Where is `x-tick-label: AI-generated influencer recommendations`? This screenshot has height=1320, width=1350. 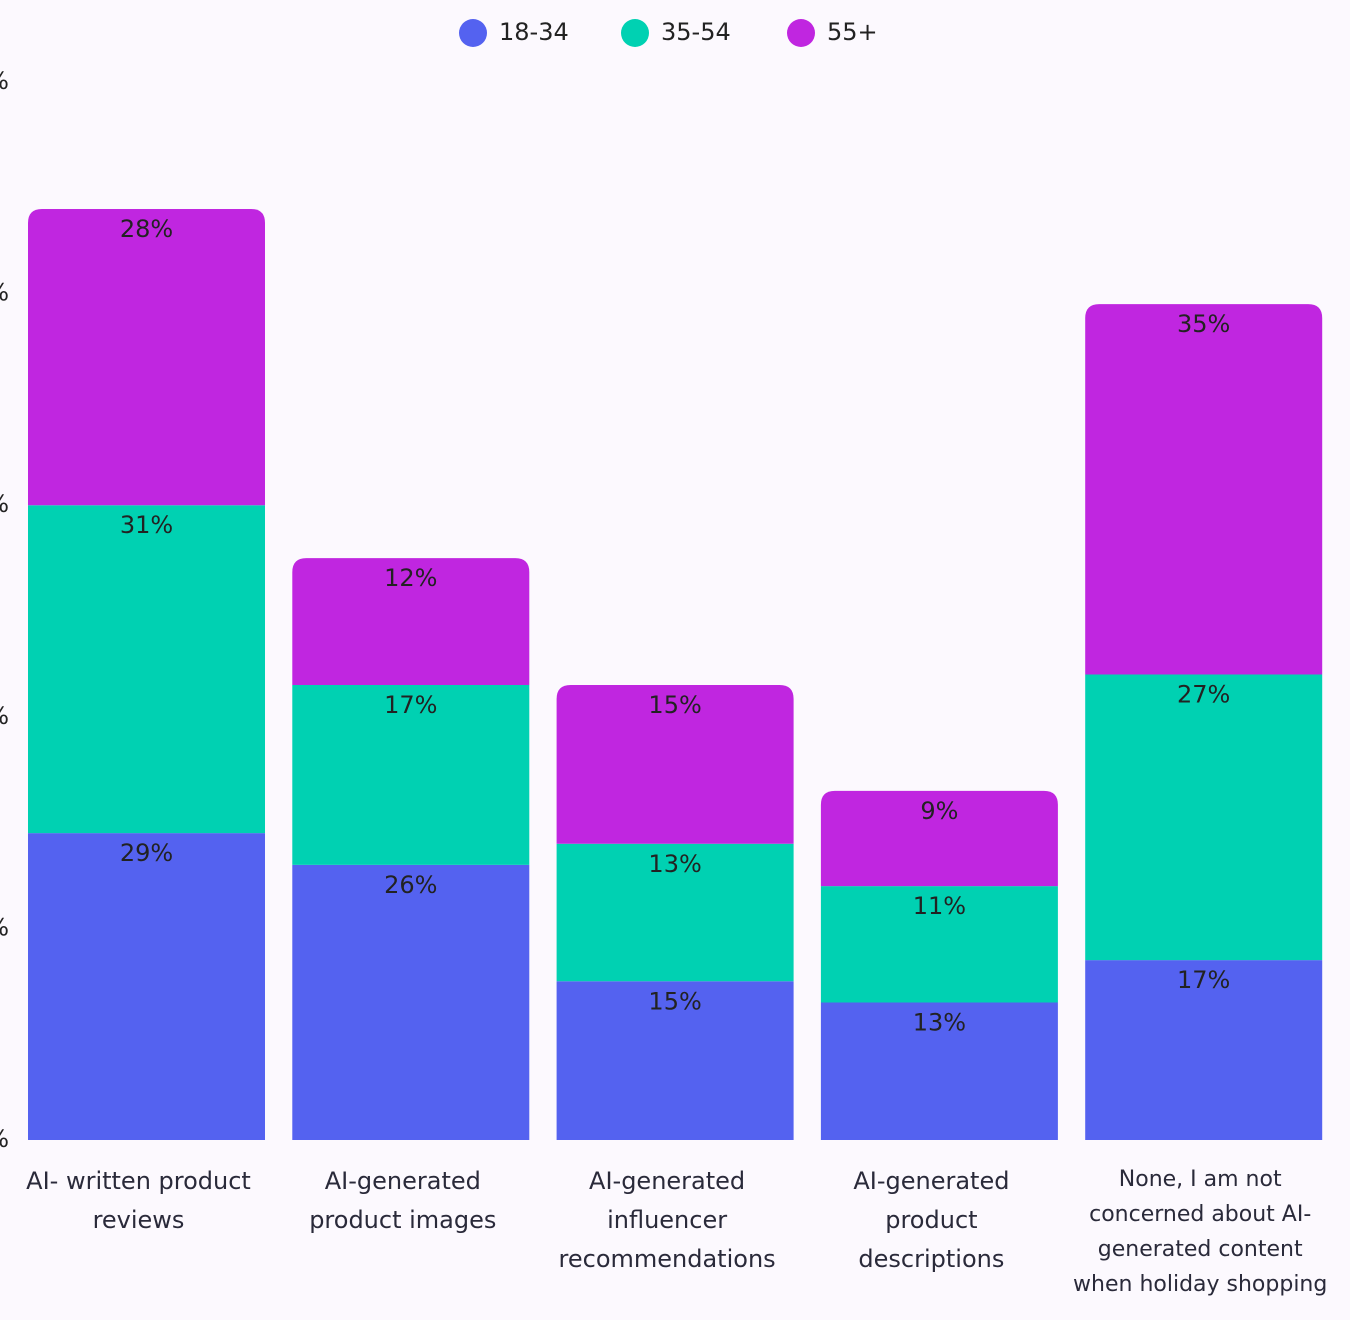
x-tick-label: AI-generated influencer recommendations is located at coordinates (667, 1220).